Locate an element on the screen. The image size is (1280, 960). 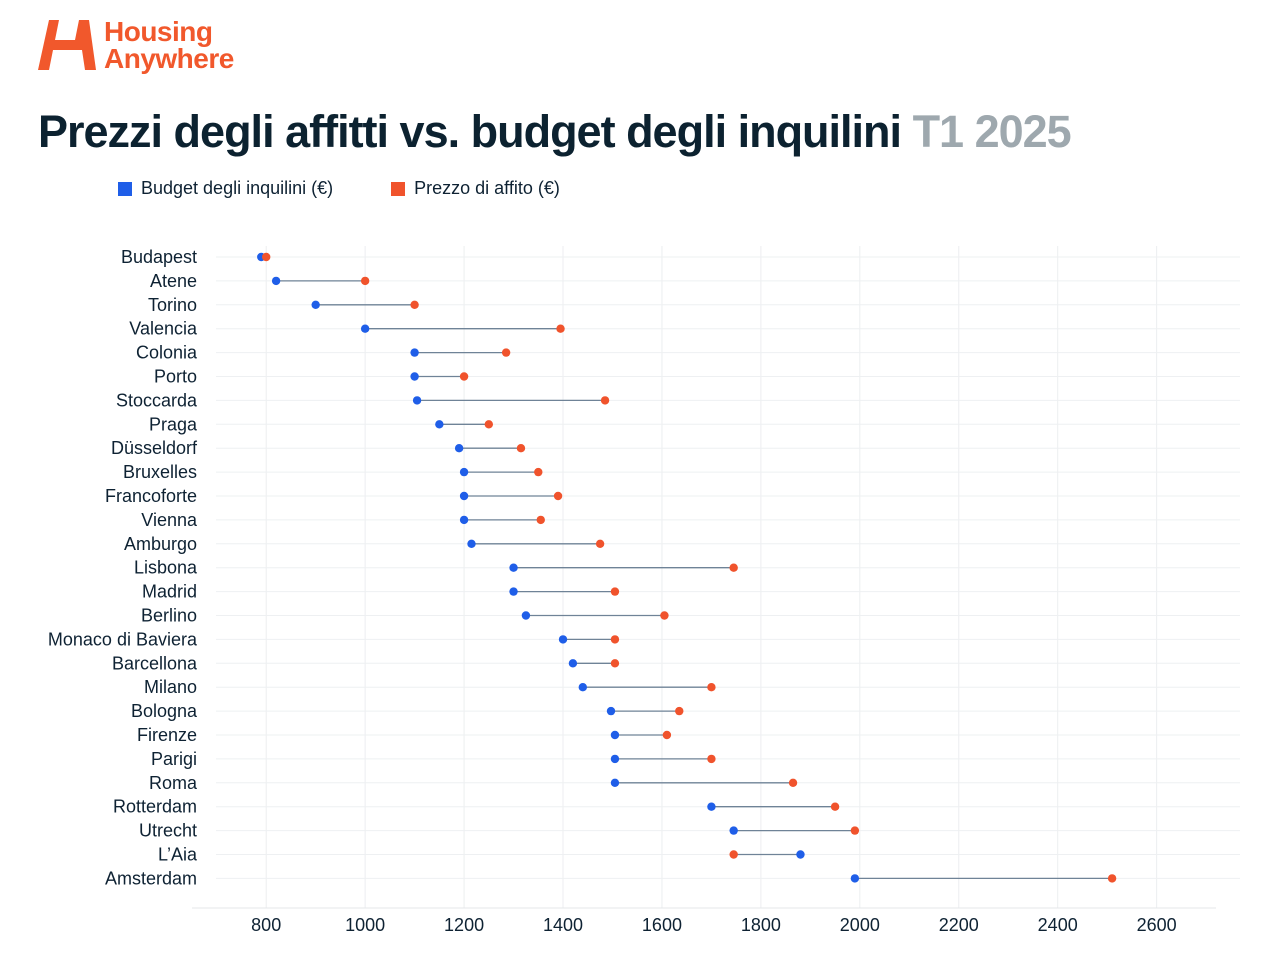
legend-item-price: Prezzo di affito (€) is located at coordinates (475, 188).